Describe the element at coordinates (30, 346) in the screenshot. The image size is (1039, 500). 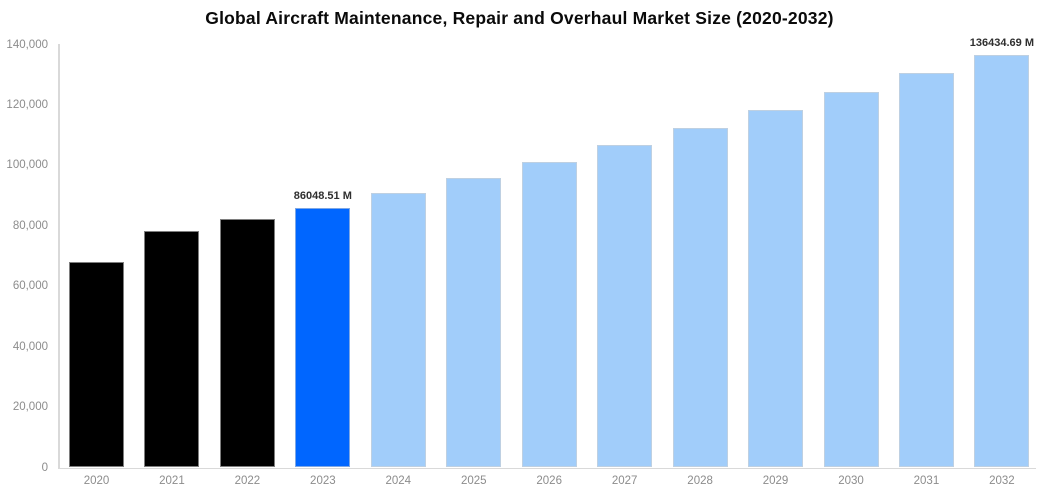
I see `y-tick-label: 40,000` at that location.